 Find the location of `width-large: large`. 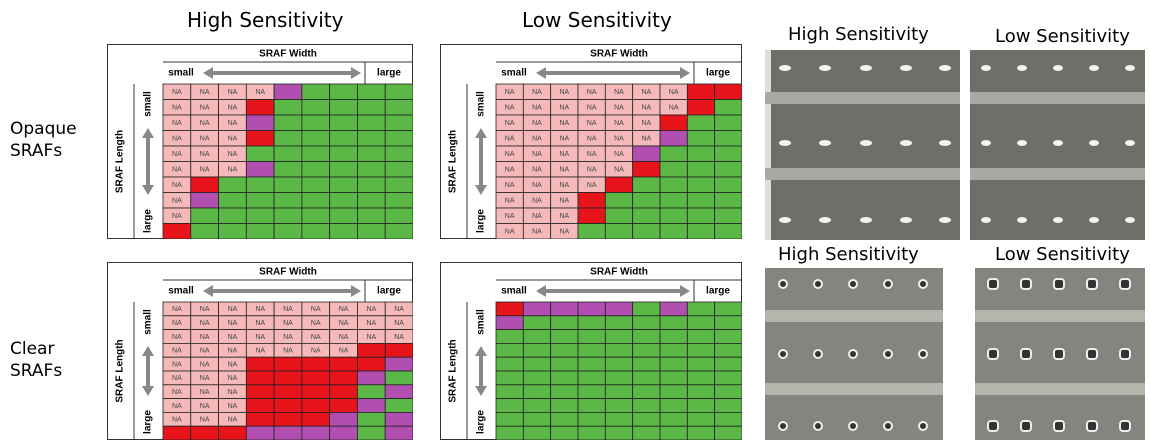

width-large: large is located at coordinates (389, 291).